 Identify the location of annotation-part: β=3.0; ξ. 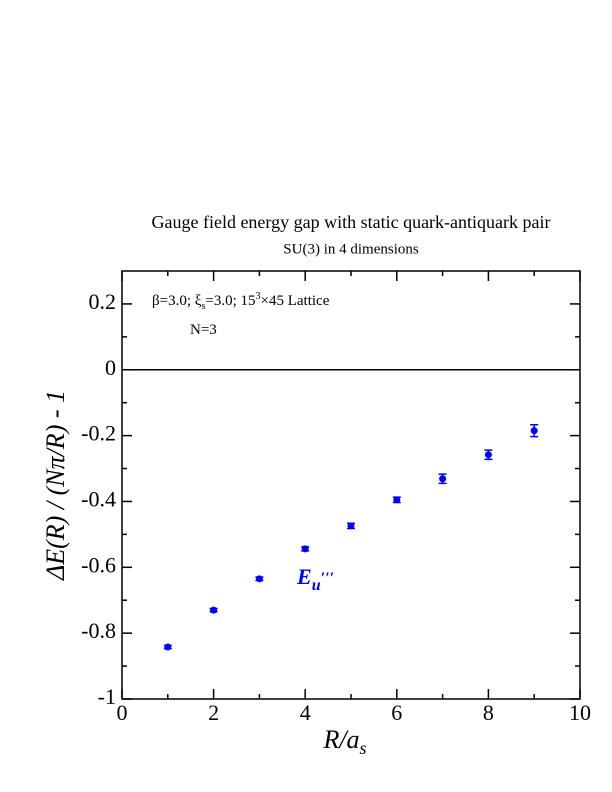
(177, 301).